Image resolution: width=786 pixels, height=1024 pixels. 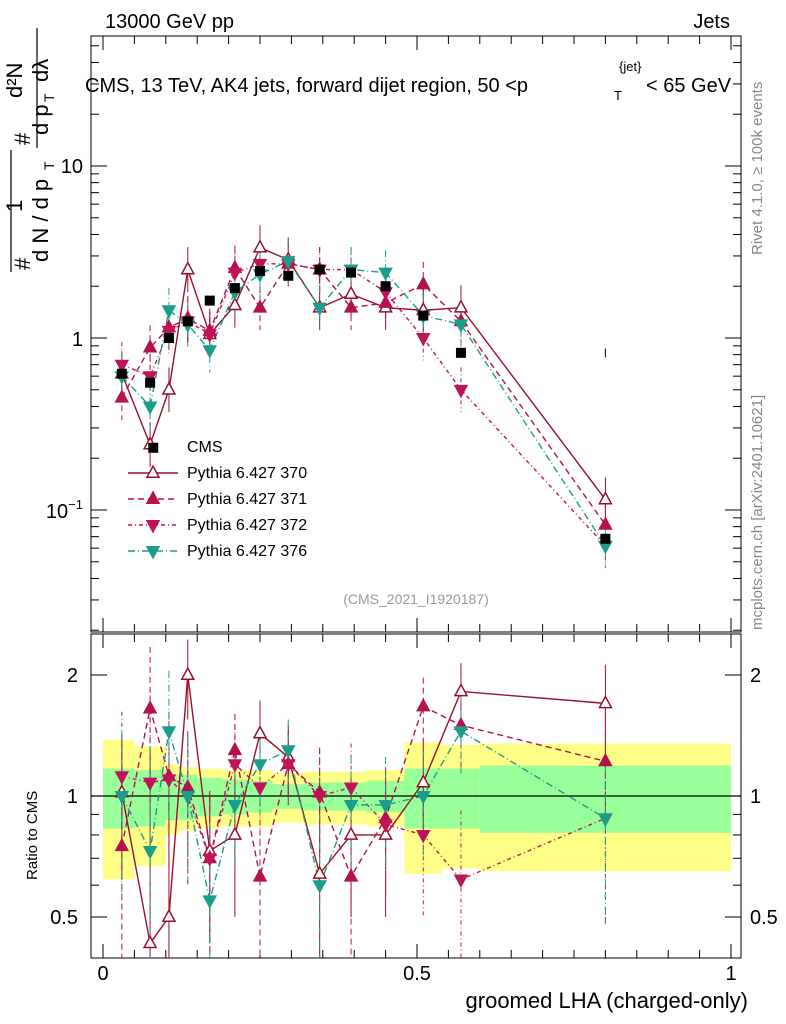 I want to click on ratio-tick-label-1-right: 1, so click(x=755, y=797).